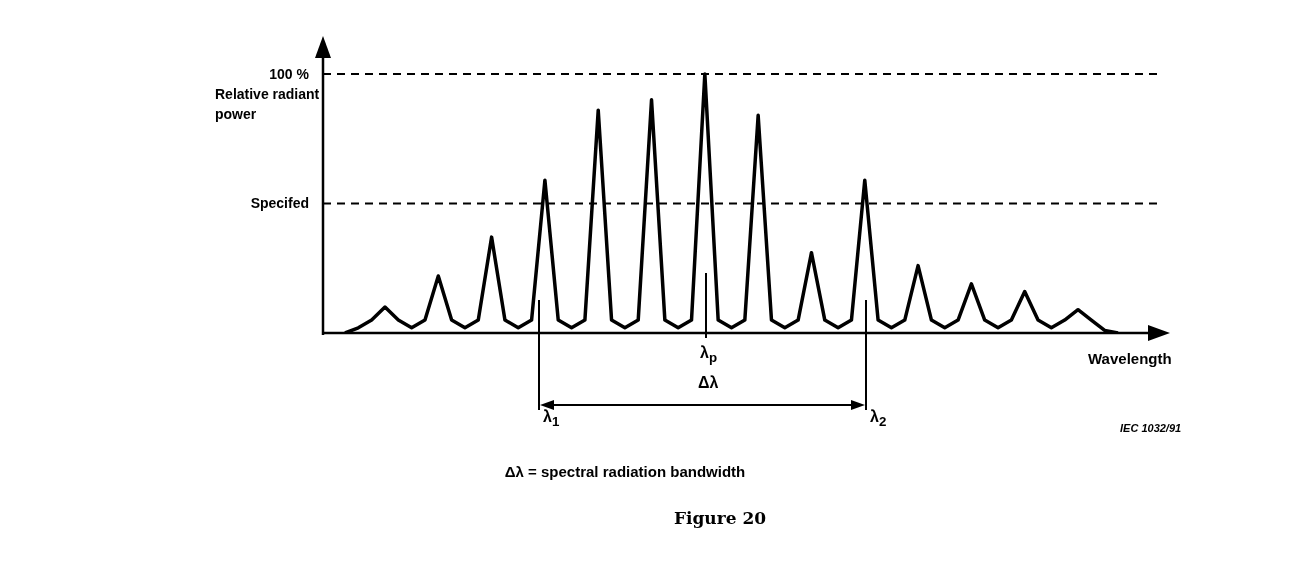 Image resolution: width=1297 pixels, height=572 pixels. I want to click on text: λ$_{1}$, so click(551, 419).